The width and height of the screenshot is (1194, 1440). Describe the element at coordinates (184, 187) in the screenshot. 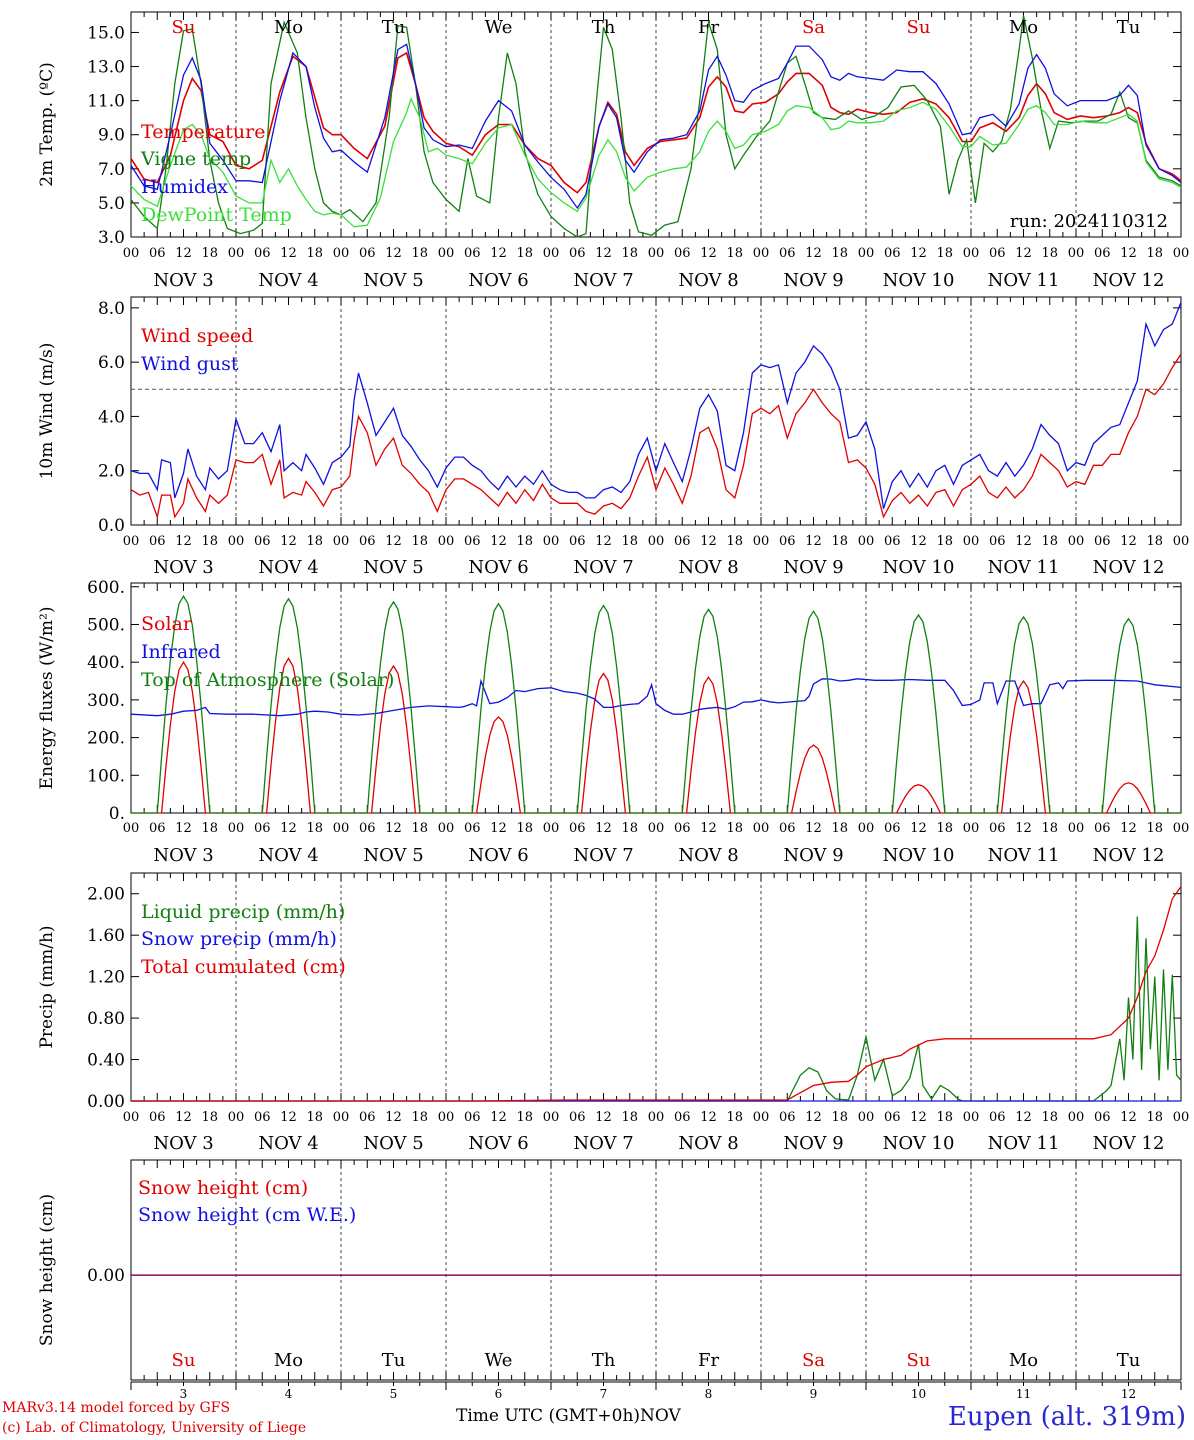

I see `legend-entry: Humidex` at that location.